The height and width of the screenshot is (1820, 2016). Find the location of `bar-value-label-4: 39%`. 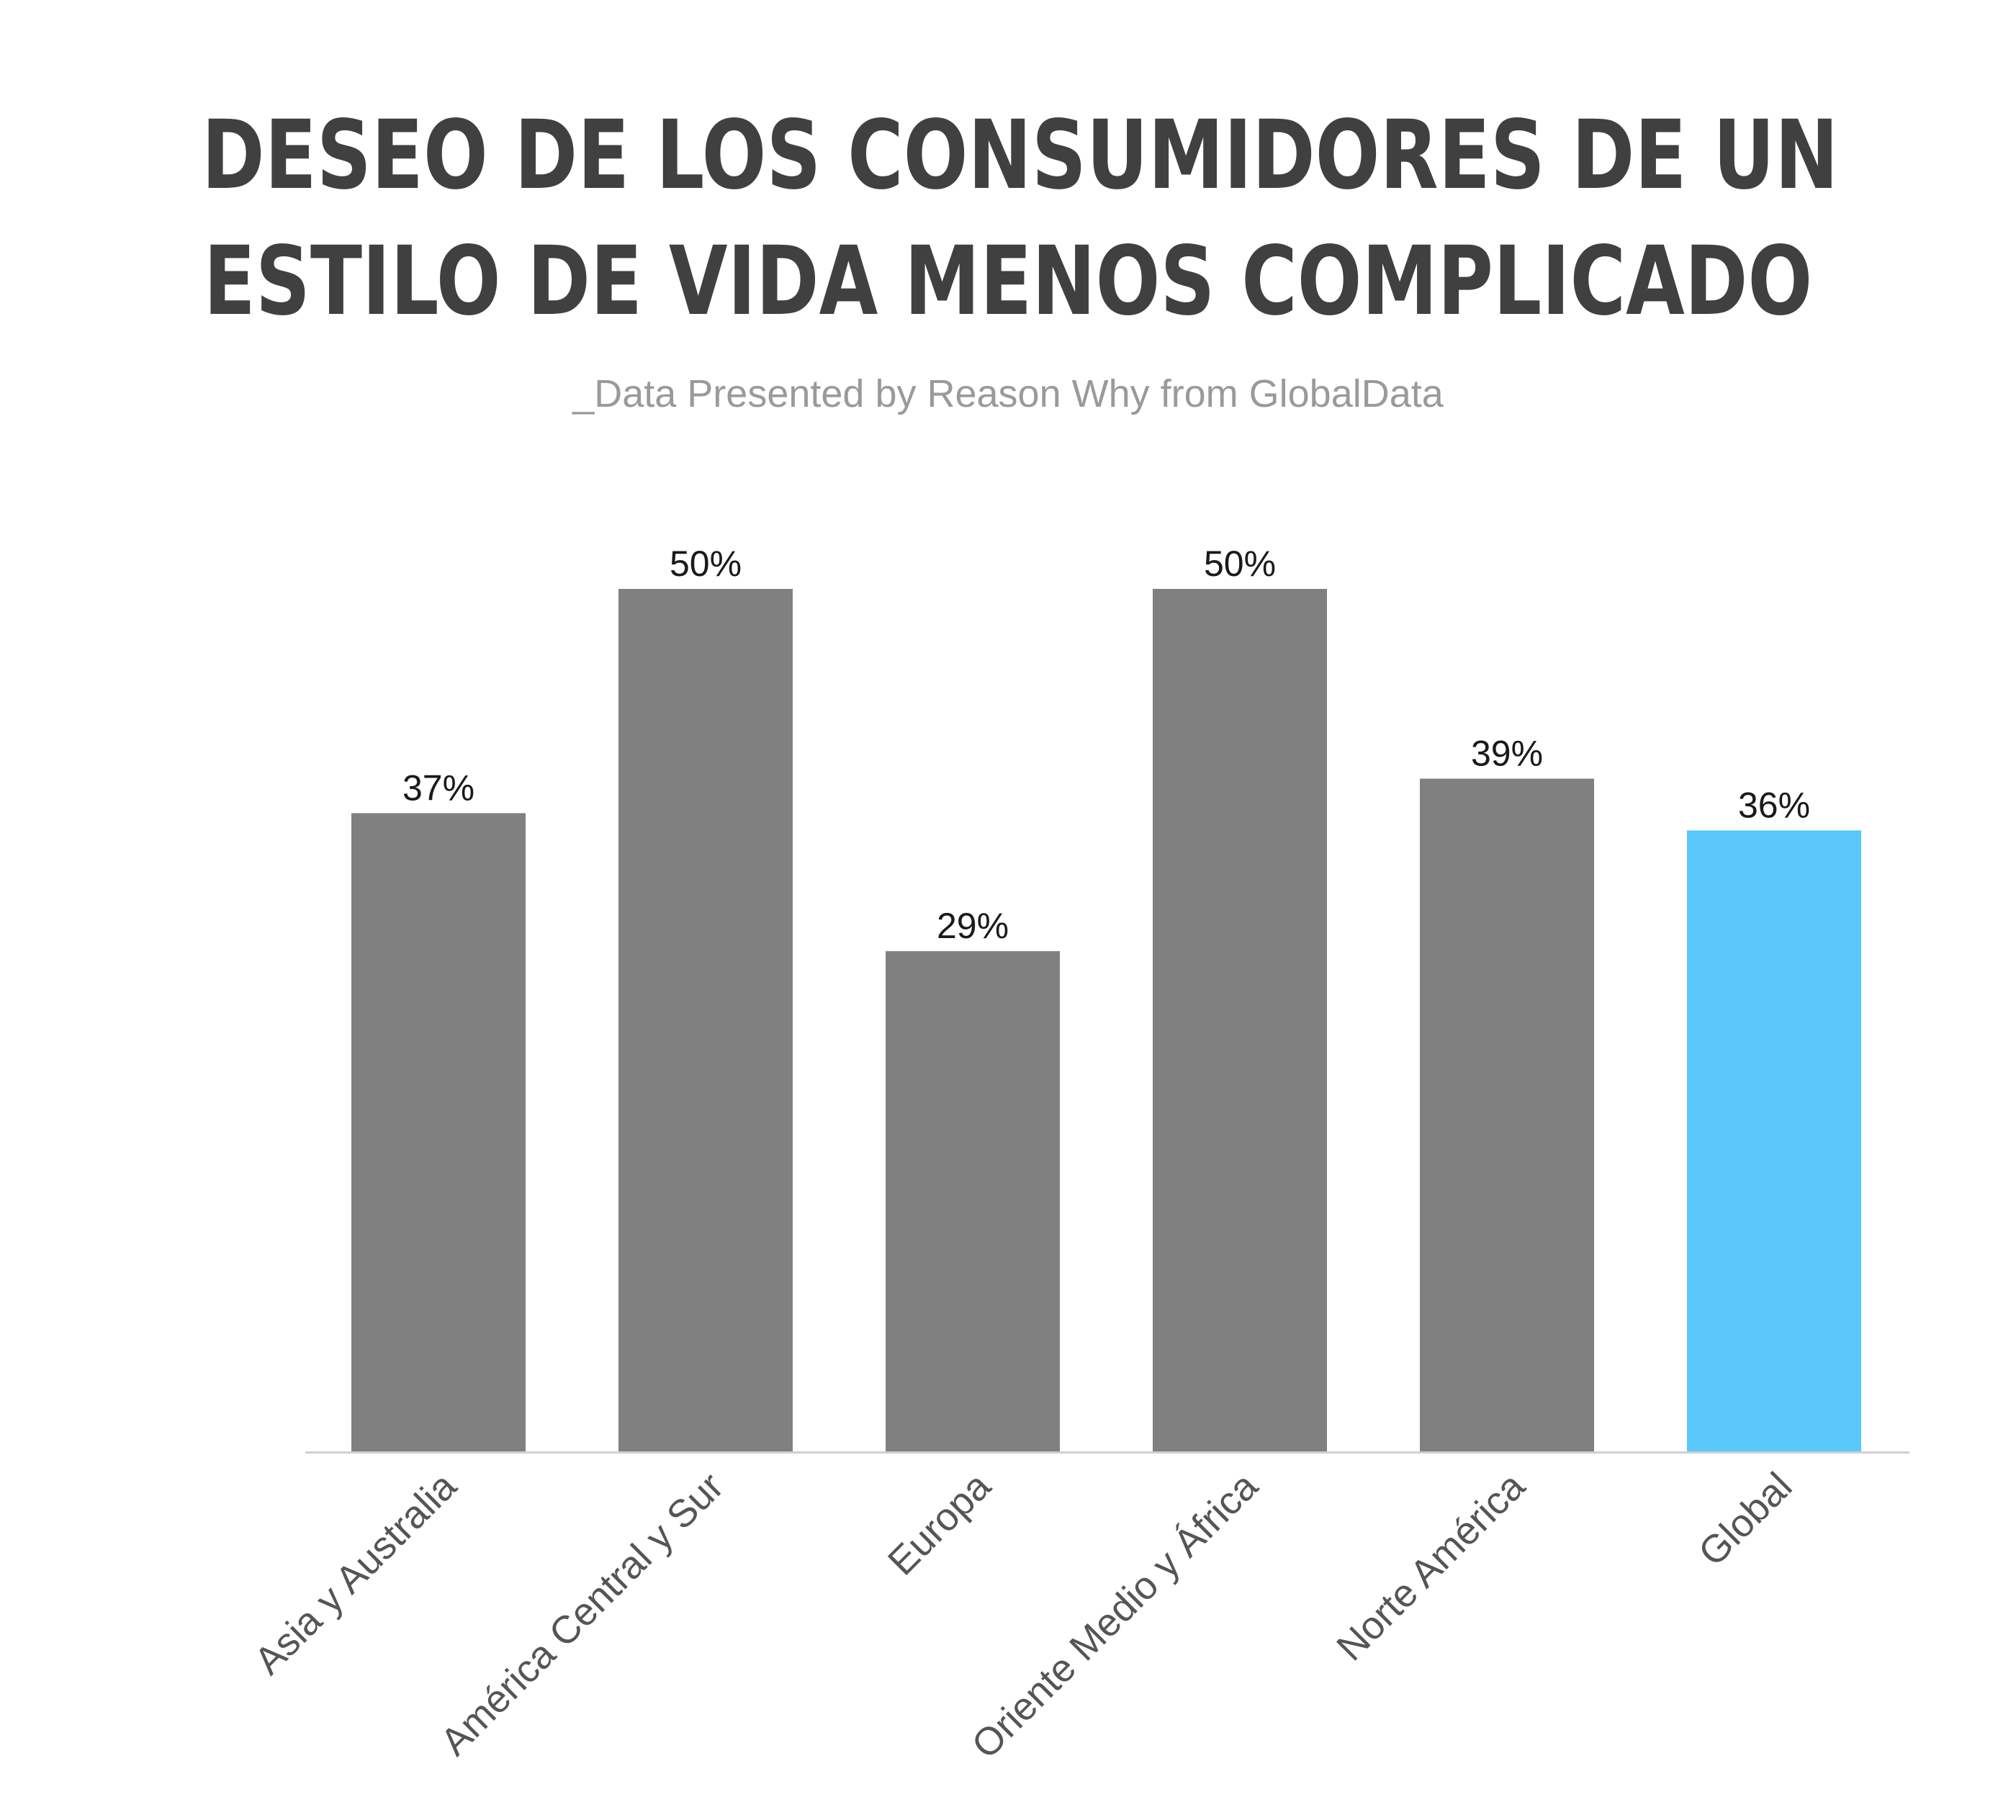

bar-value-label-4: 39% is located at coordinates (1507, 754).